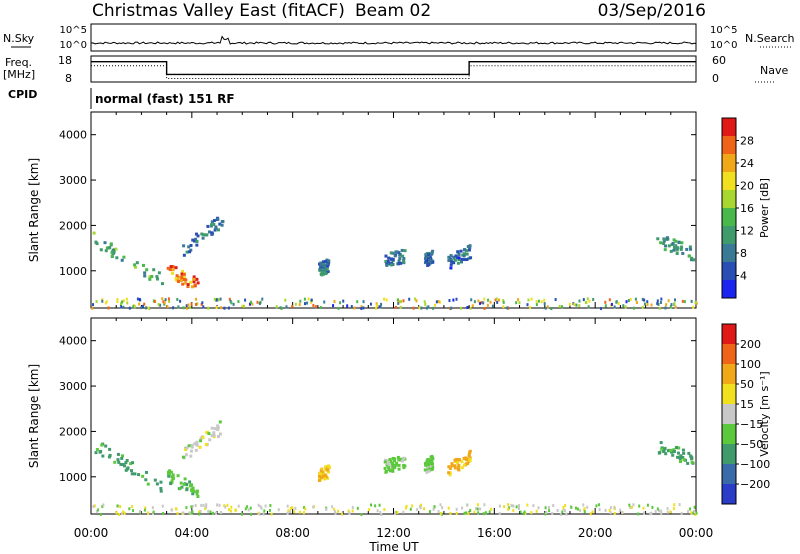 The width and height of the screenshot is (800, 554). What do you see at coordinates (747, 231) in the screenshot?
I see `colorbar-tick-label: 12` at bounding box center [747, 231].